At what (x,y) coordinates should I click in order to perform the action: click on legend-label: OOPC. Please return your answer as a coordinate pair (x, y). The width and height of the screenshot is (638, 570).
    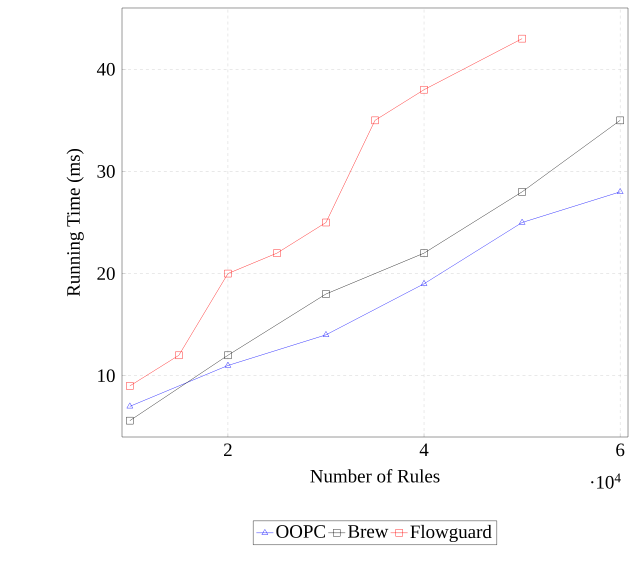
    Looking at the image, I should click on (300, 531).